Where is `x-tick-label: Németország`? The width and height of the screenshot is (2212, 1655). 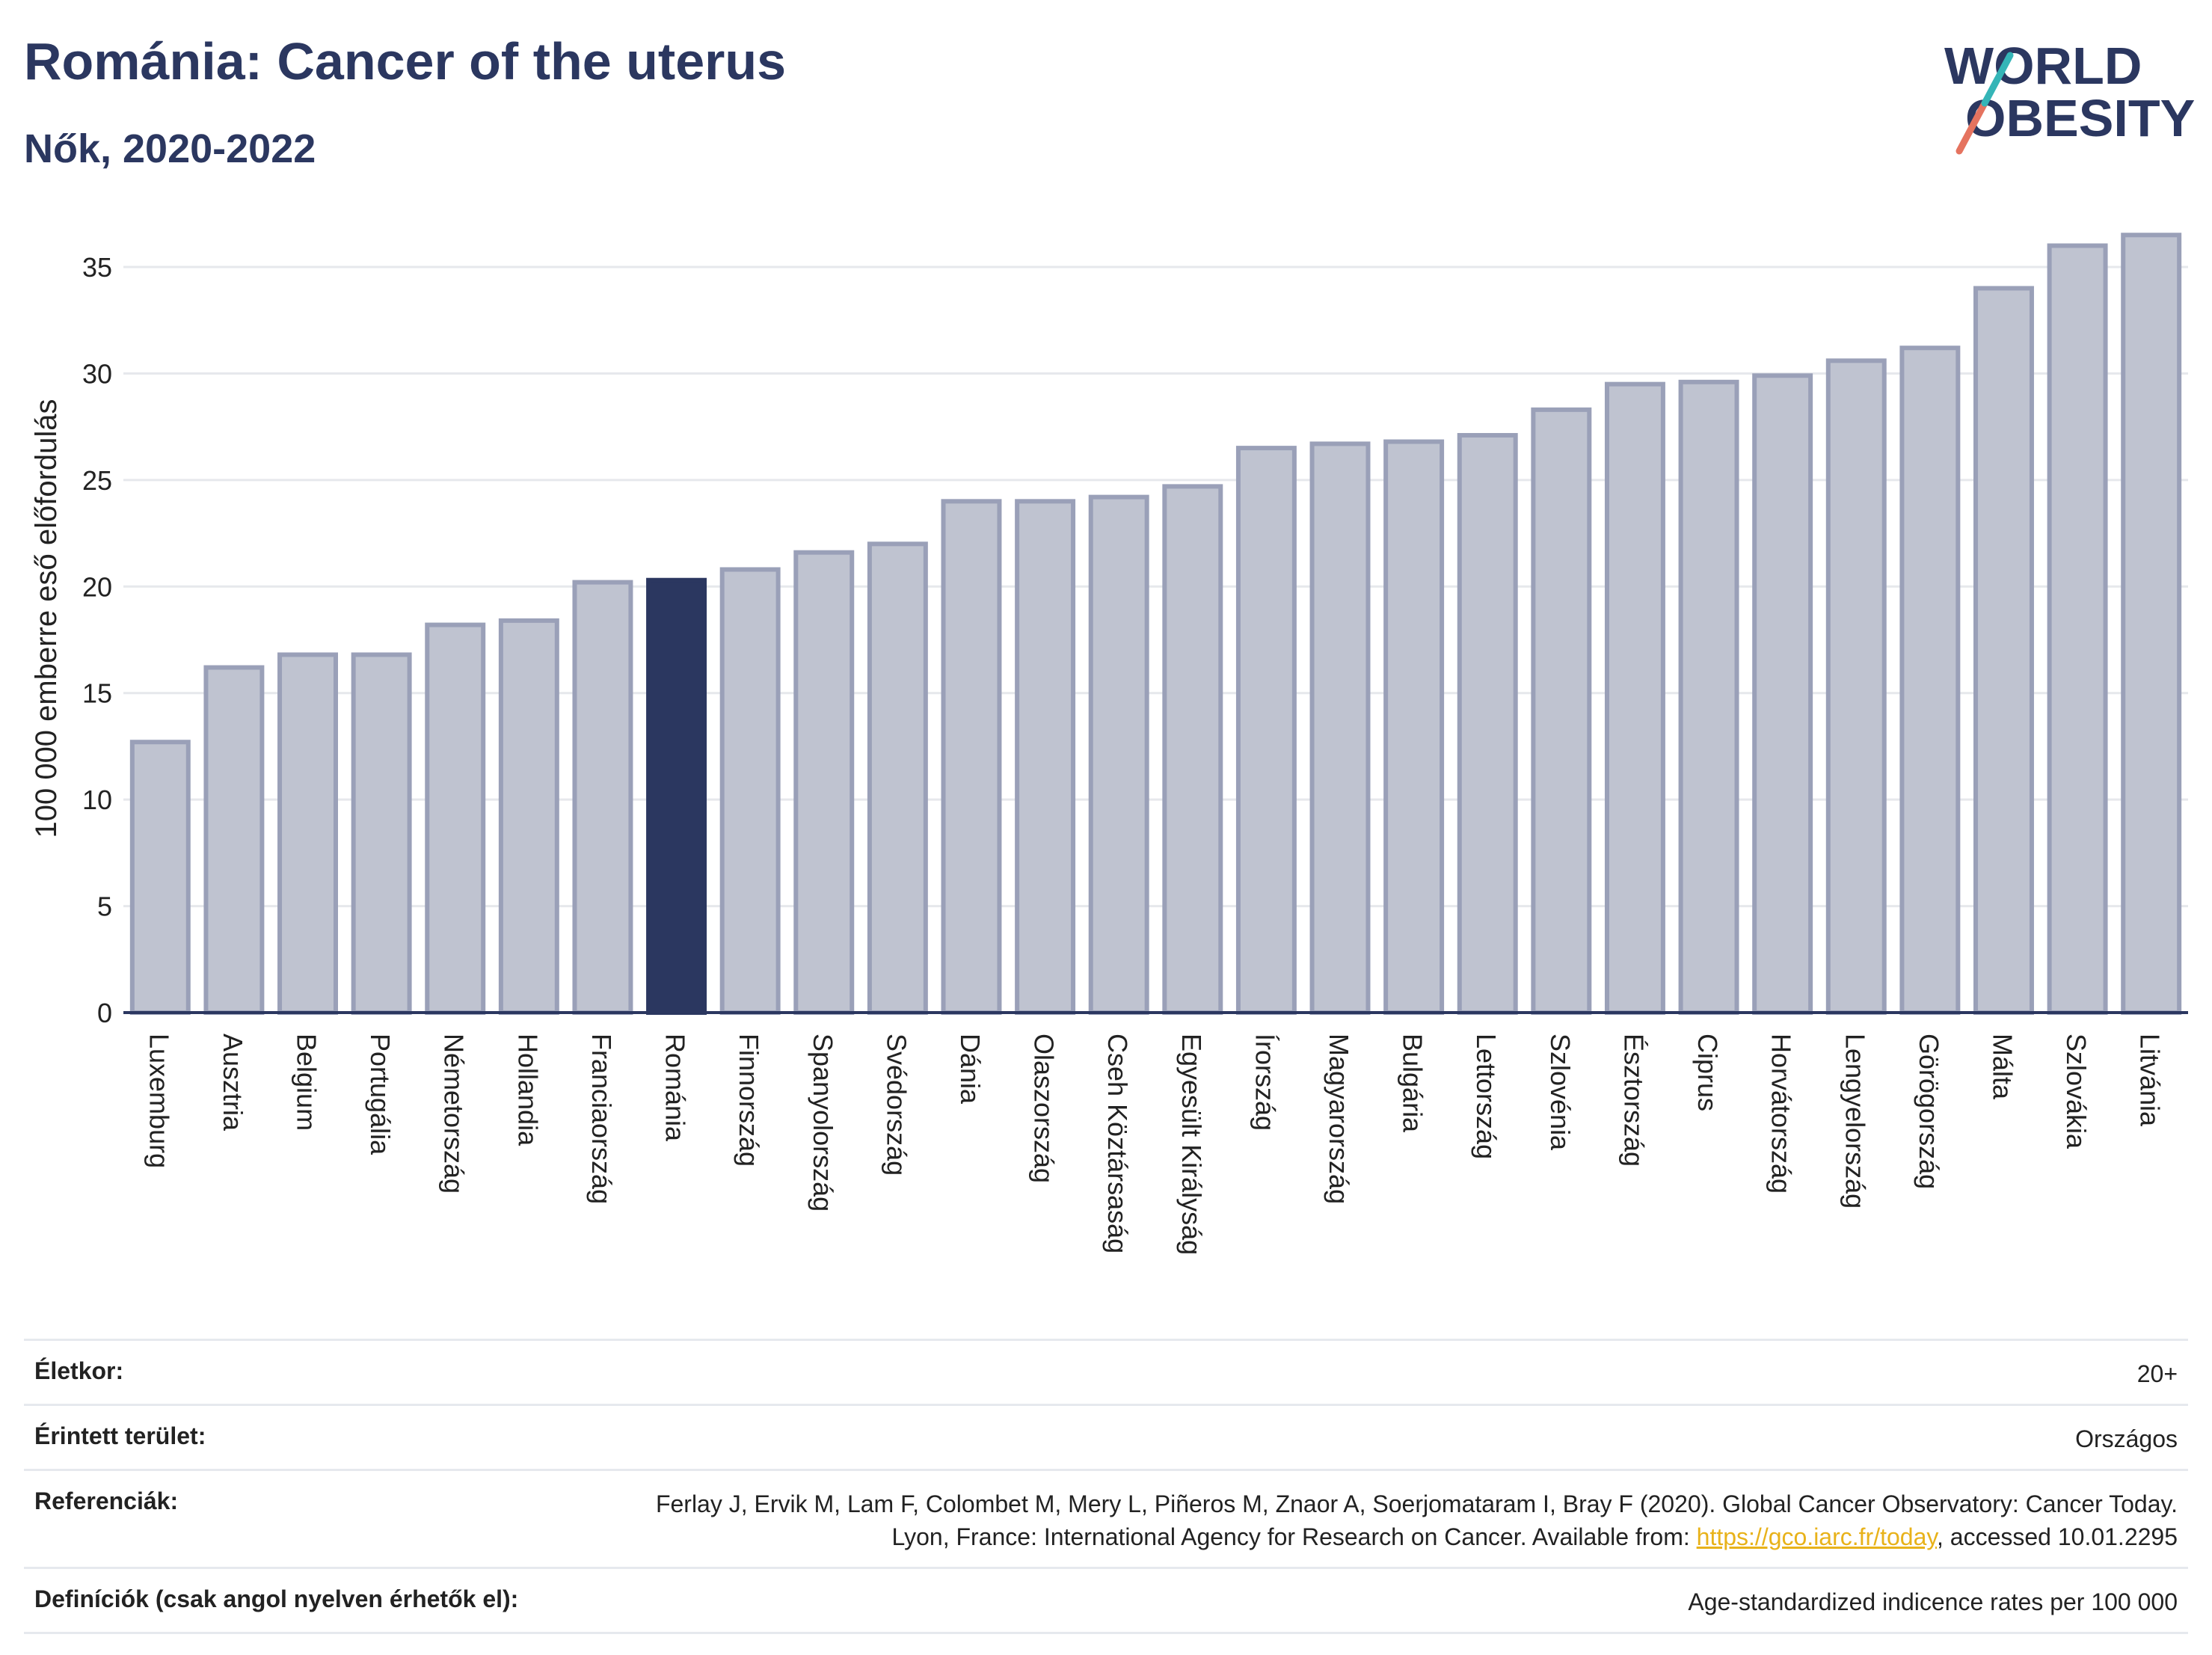
x-tick-label: Németország is located at coordinates (454, 1114).